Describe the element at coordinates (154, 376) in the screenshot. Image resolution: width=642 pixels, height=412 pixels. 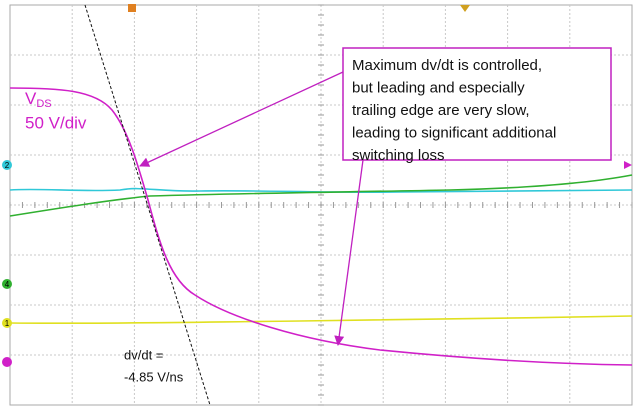
I see `slope-value: -4.85 V/ns` at that location.